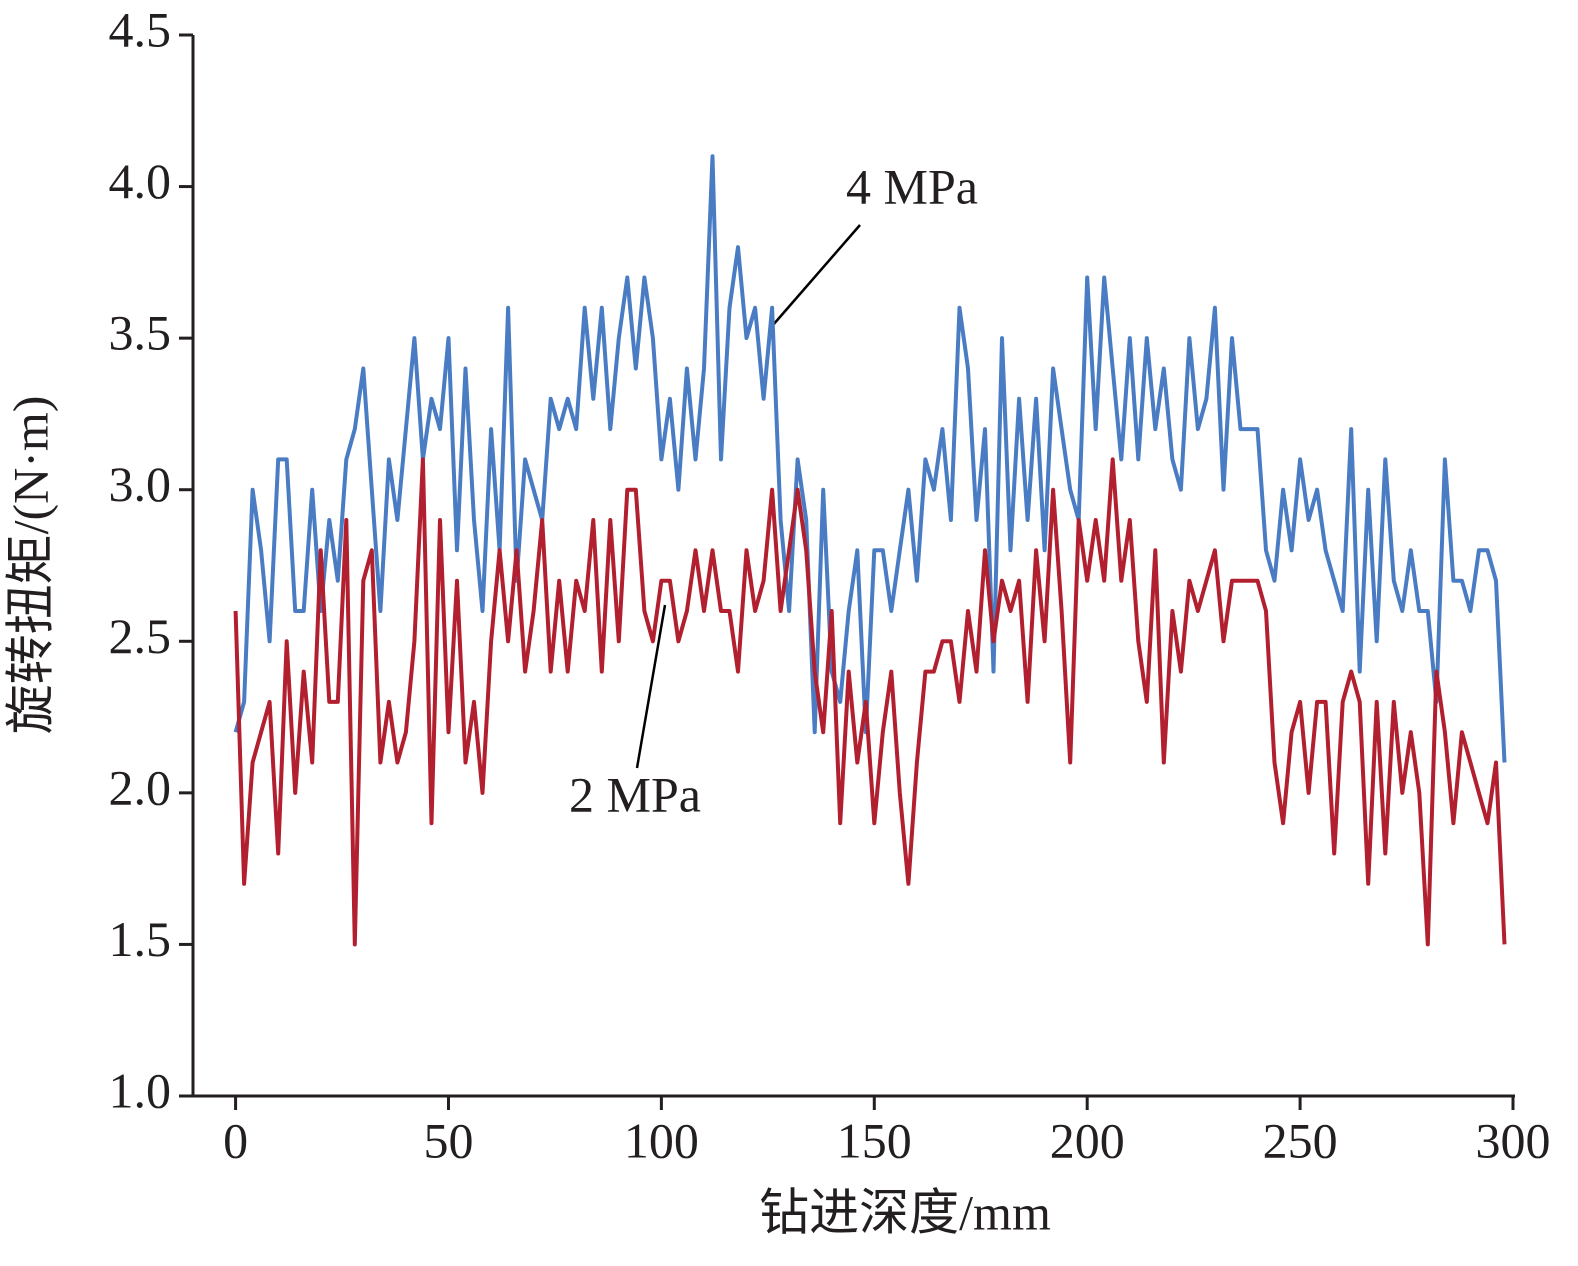 The height and width of the screenshot is (1266, 1578). Describe the element at coordinates (140, 181) in the screenshot. I see `y-tick-label: 4.0` at that location.